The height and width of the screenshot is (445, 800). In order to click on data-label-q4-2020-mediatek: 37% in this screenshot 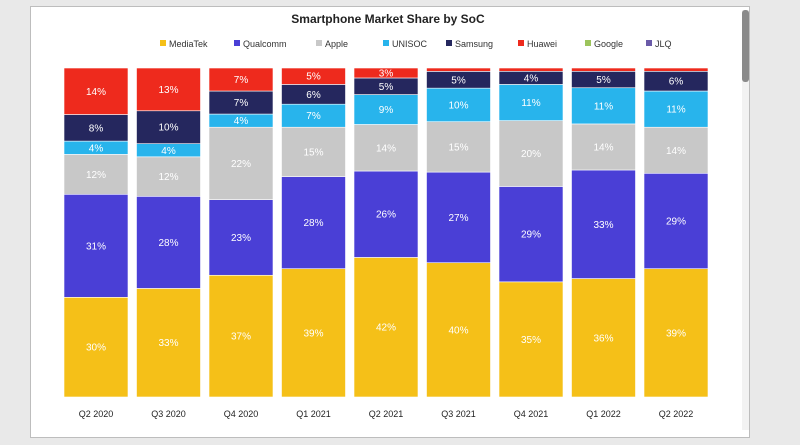, I will do `click(241, 337)`.